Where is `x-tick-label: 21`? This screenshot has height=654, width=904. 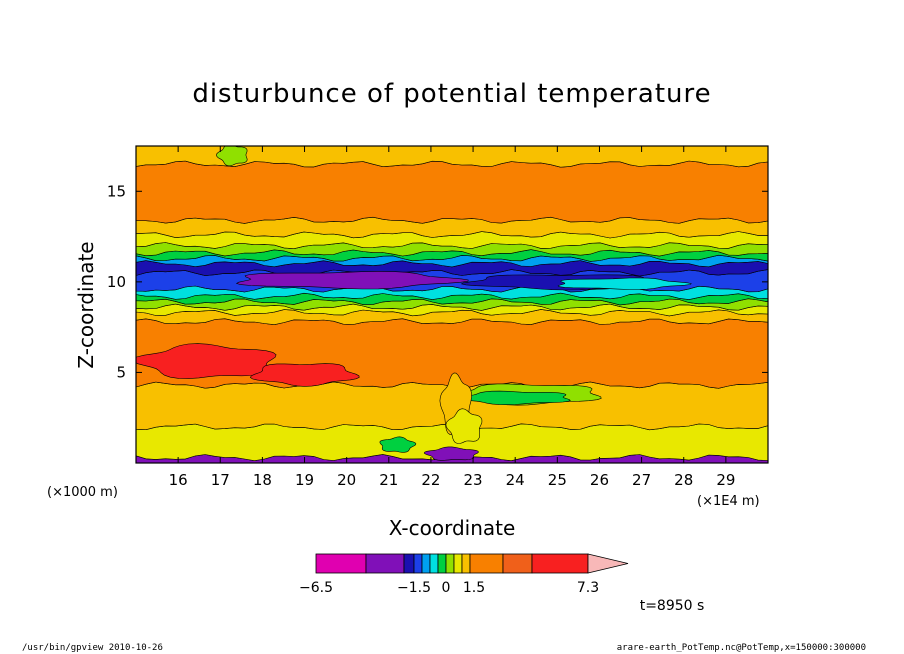 x-tick-label: 21 is located at coordinates (388, 480).